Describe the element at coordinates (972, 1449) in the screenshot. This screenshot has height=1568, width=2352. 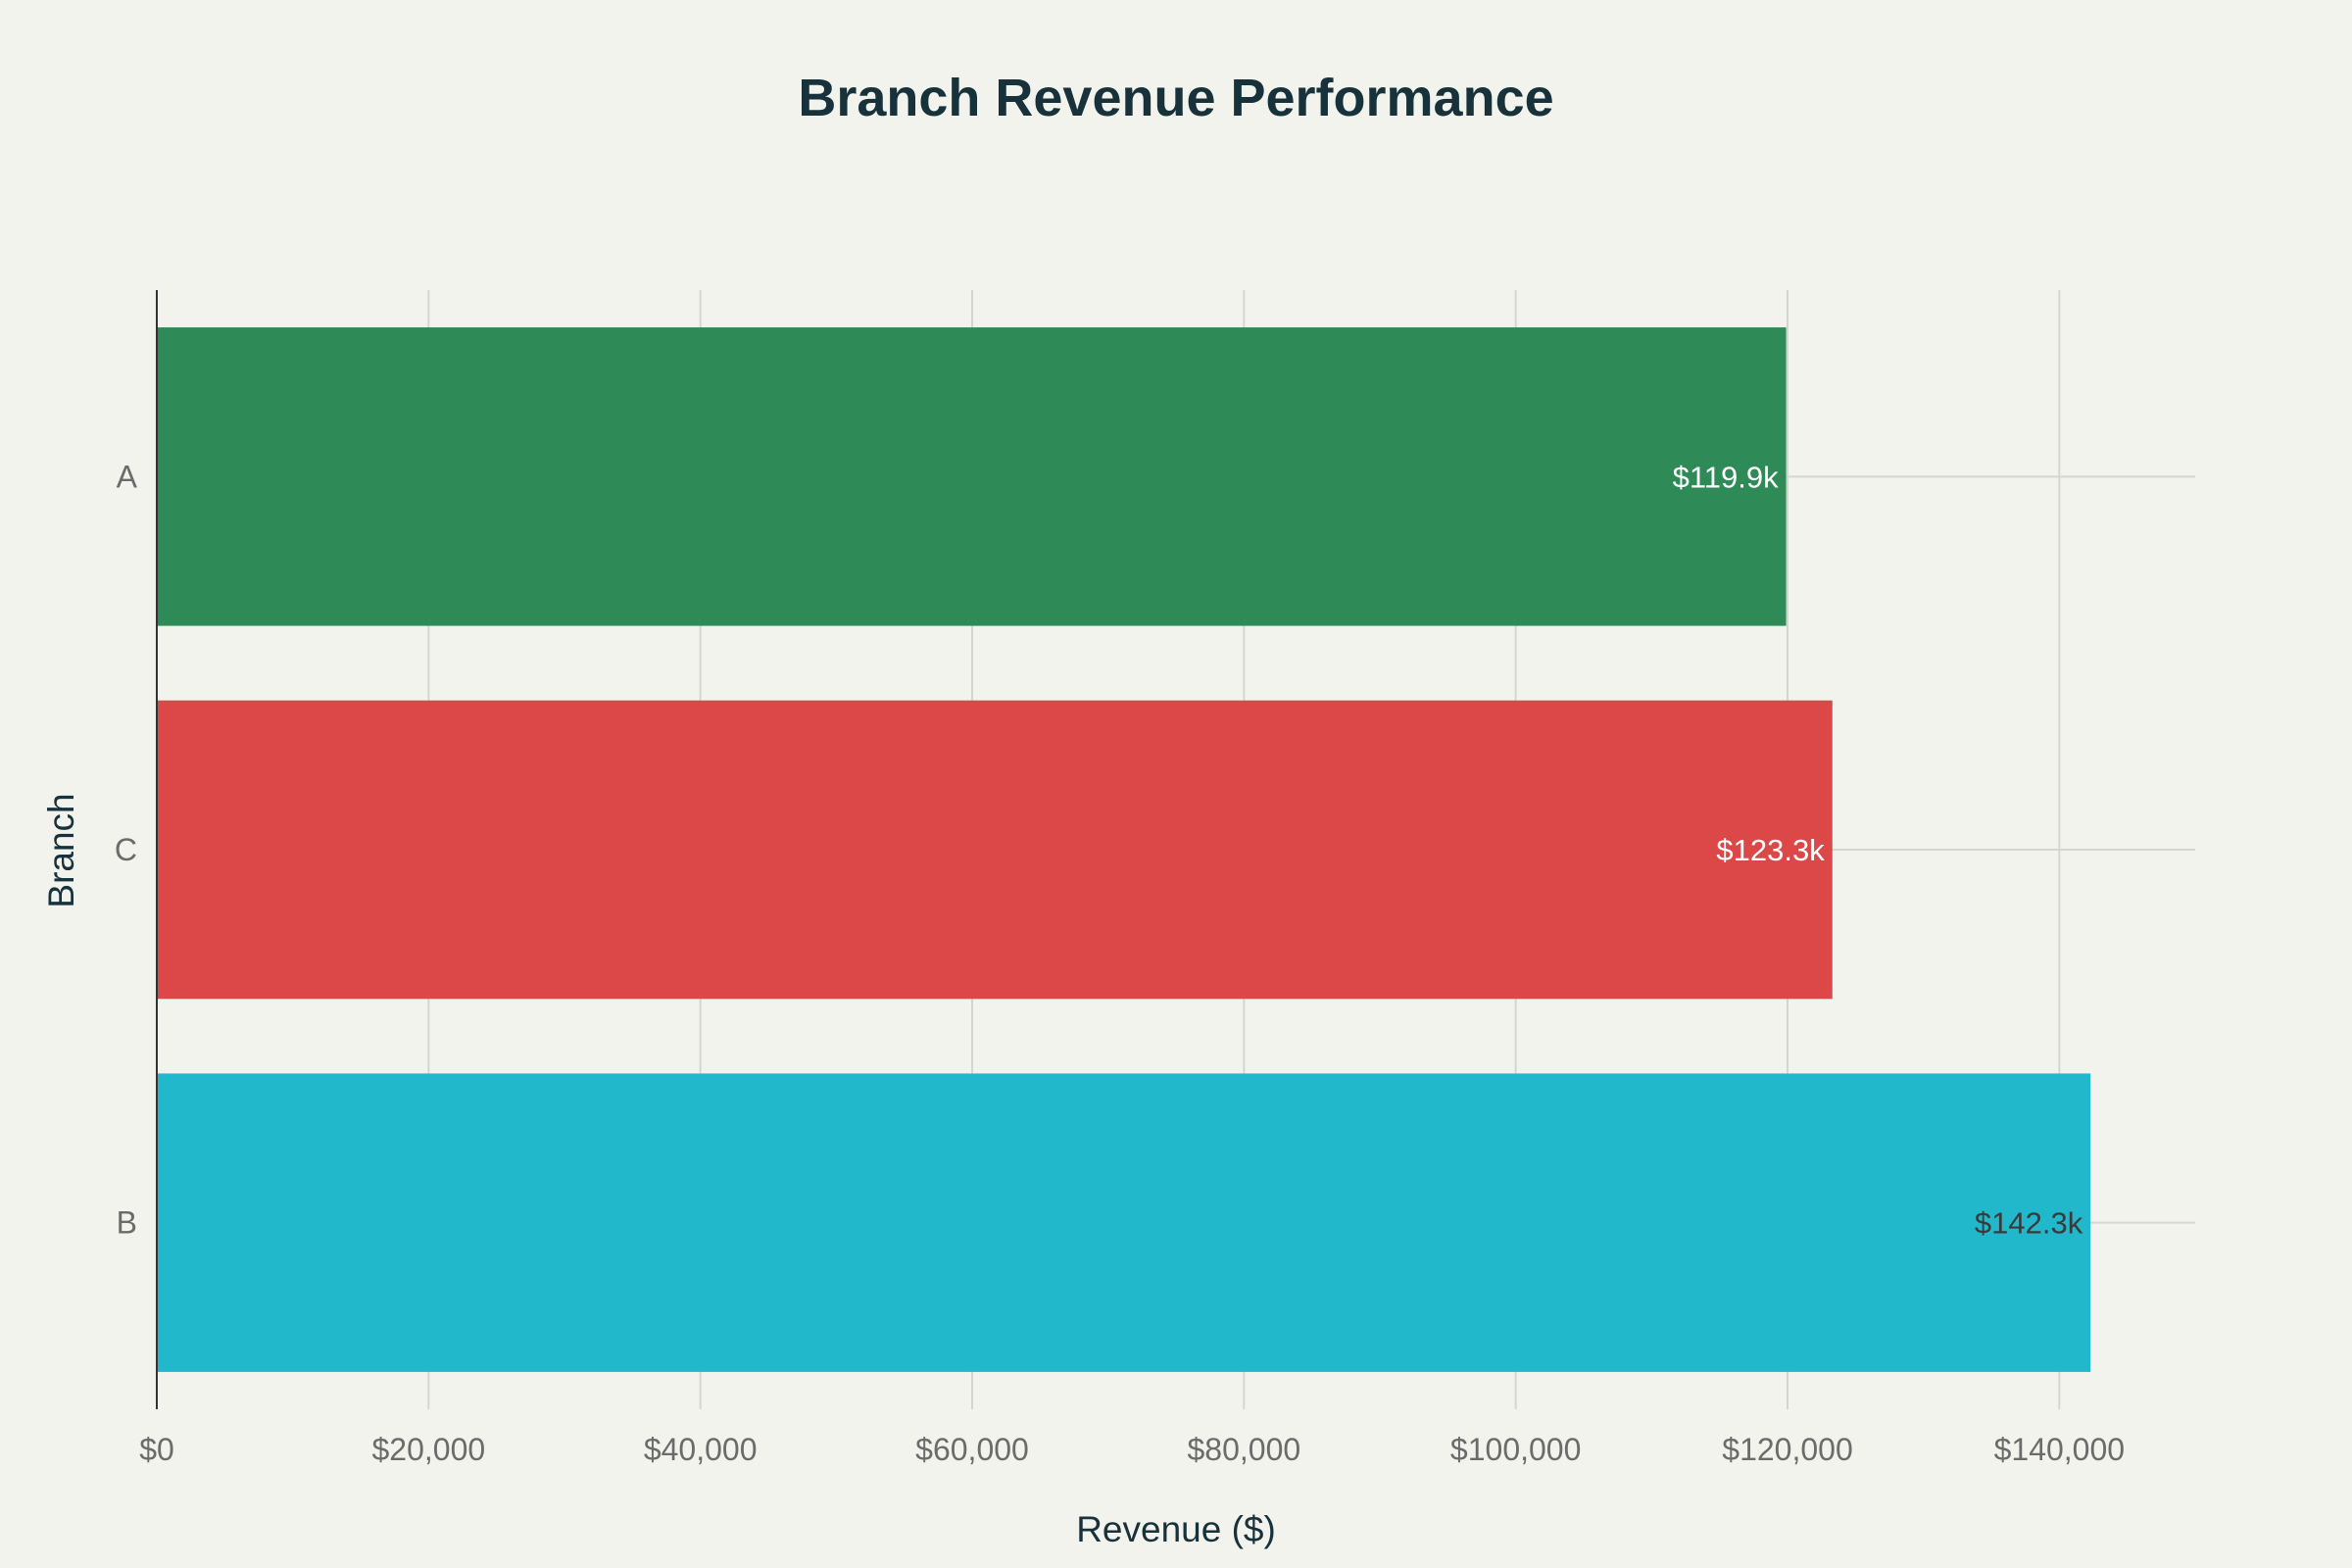
I see `x-tick-label: $60,000` at that location.